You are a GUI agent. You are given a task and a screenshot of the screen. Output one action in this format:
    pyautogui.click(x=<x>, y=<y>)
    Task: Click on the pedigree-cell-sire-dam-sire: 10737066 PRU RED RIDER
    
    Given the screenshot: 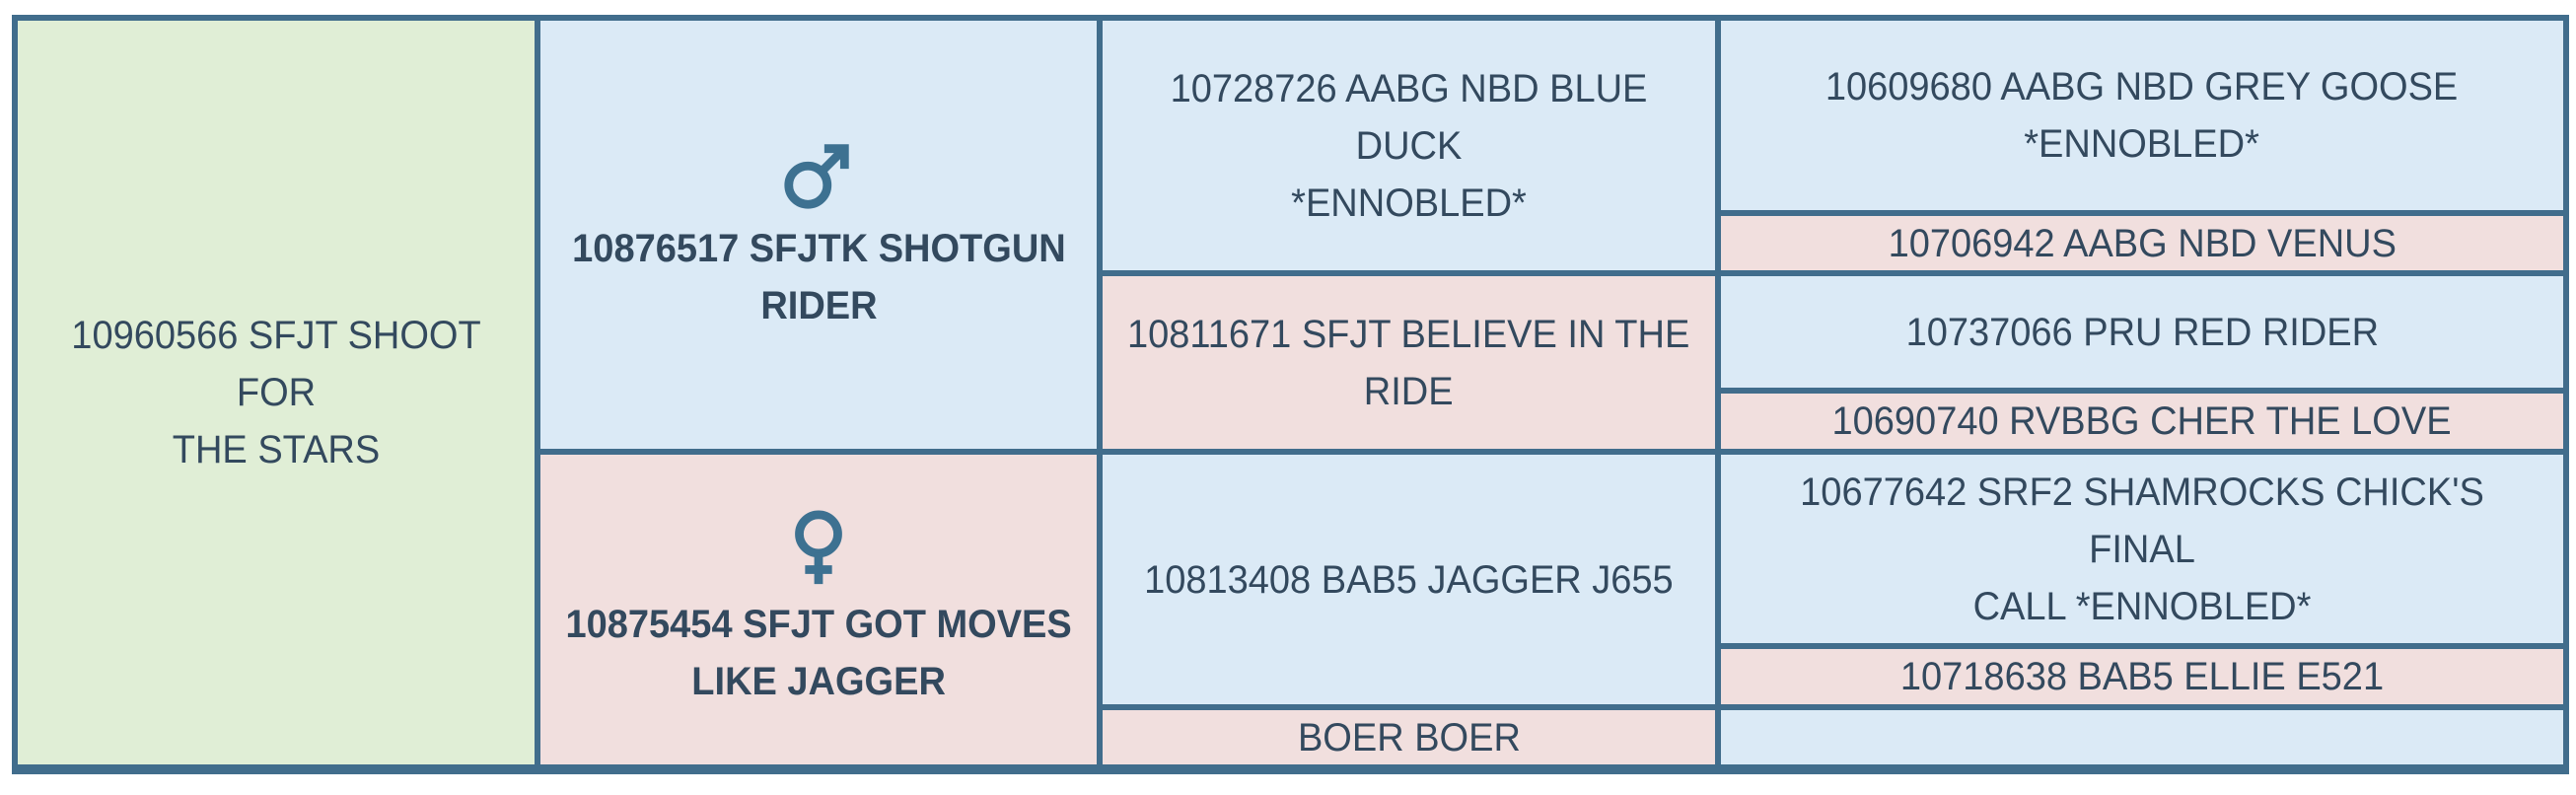 What is the action you would take?
    pyautogui.click(x=2142, y=332)
    